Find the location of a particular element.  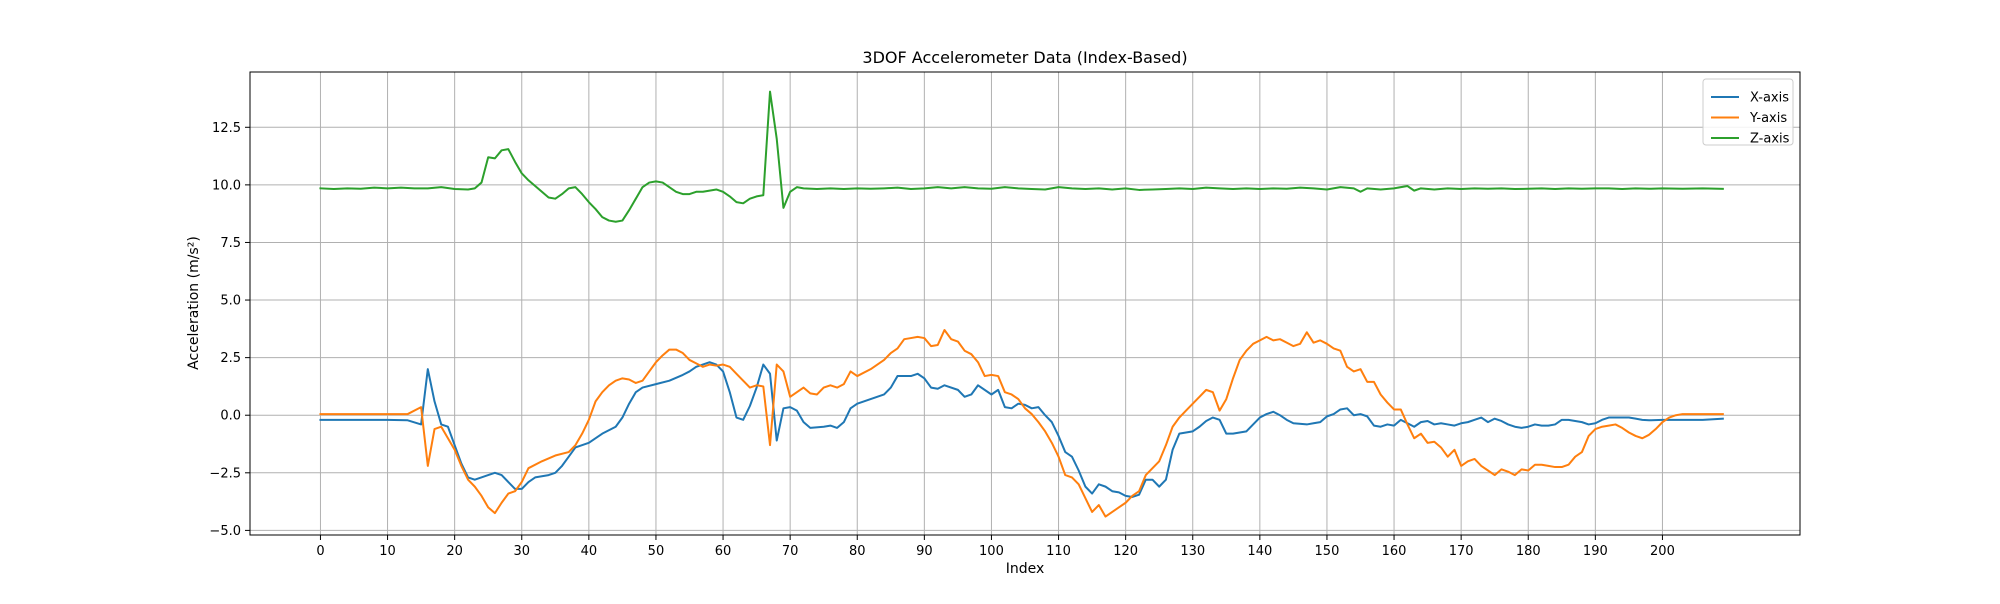

x-axis-label: Index is located at coordinates (1025, 569).